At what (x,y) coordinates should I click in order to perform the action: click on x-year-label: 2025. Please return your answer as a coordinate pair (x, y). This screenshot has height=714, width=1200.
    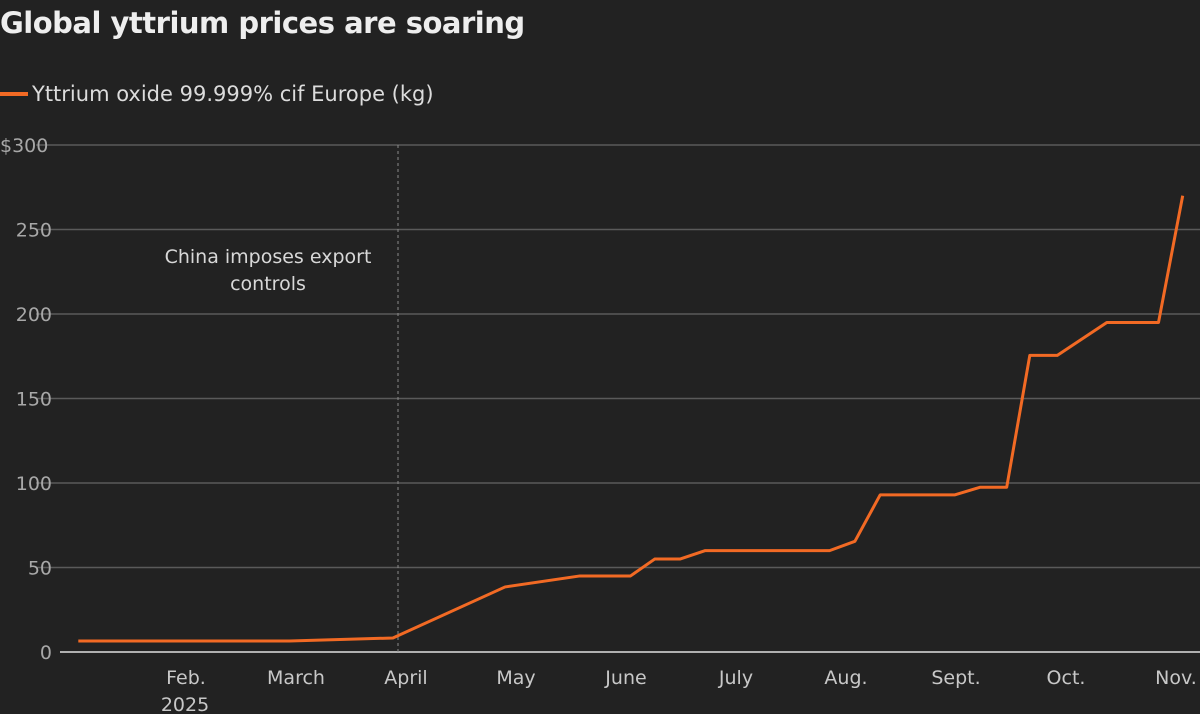
    Looking at the image, I should click on (185, 704).